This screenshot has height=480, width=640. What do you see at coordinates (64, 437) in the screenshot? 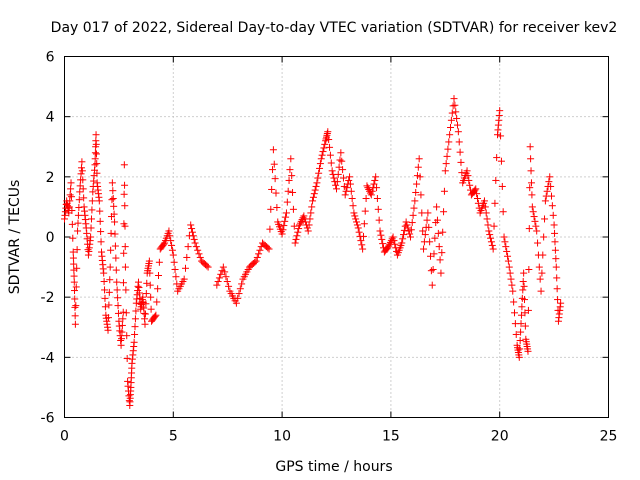
I see `x-tick-label: 0` at bounding box center [64, 437].